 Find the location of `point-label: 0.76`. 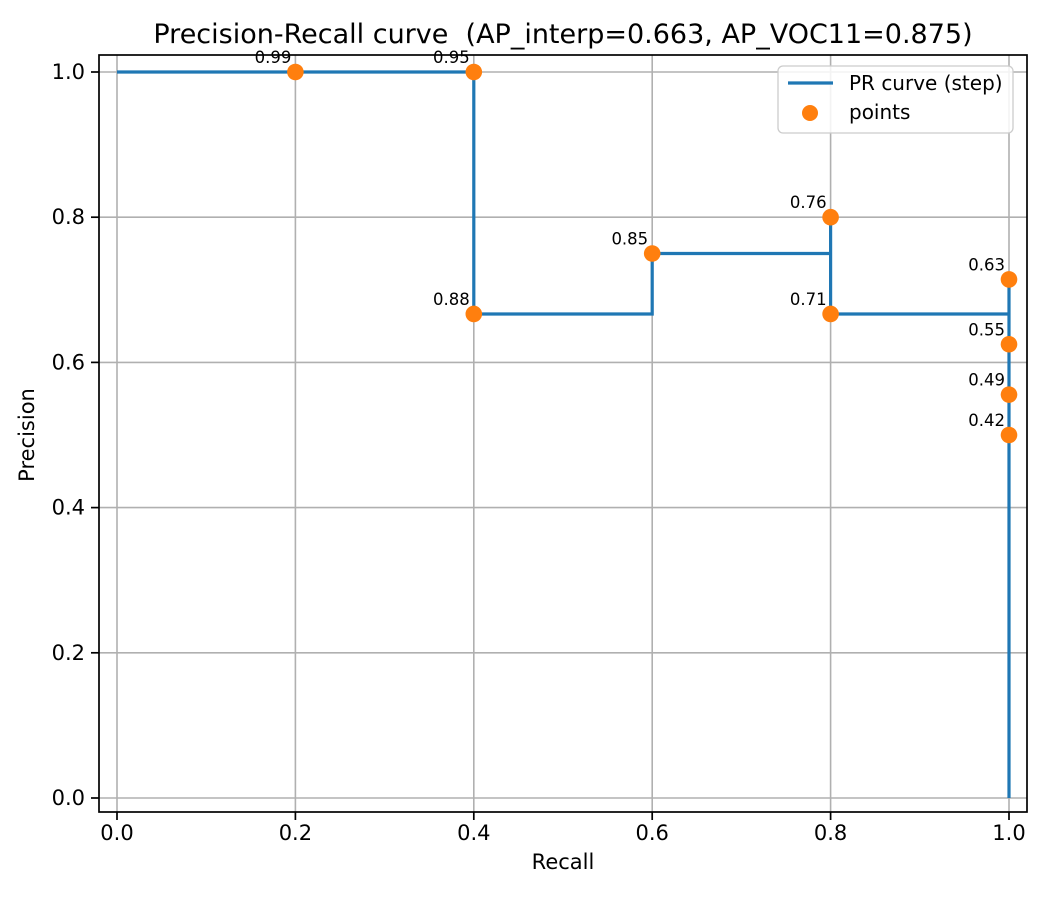

point-label: 0.76 is located at coordinates (808, 202).